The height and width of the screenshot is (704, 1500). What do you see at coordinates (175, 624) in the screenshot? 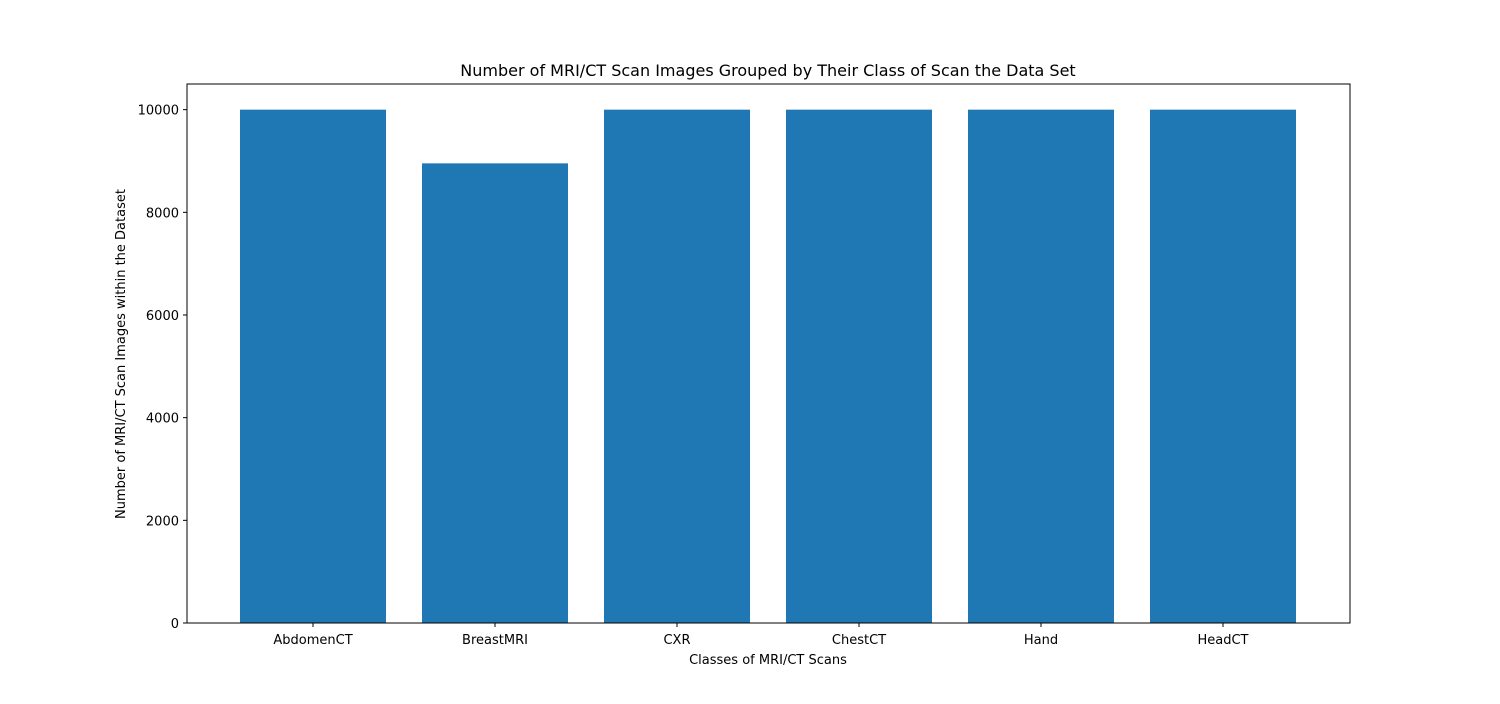
I see `y-tick-label: 0` at bounding box center [175, 624].